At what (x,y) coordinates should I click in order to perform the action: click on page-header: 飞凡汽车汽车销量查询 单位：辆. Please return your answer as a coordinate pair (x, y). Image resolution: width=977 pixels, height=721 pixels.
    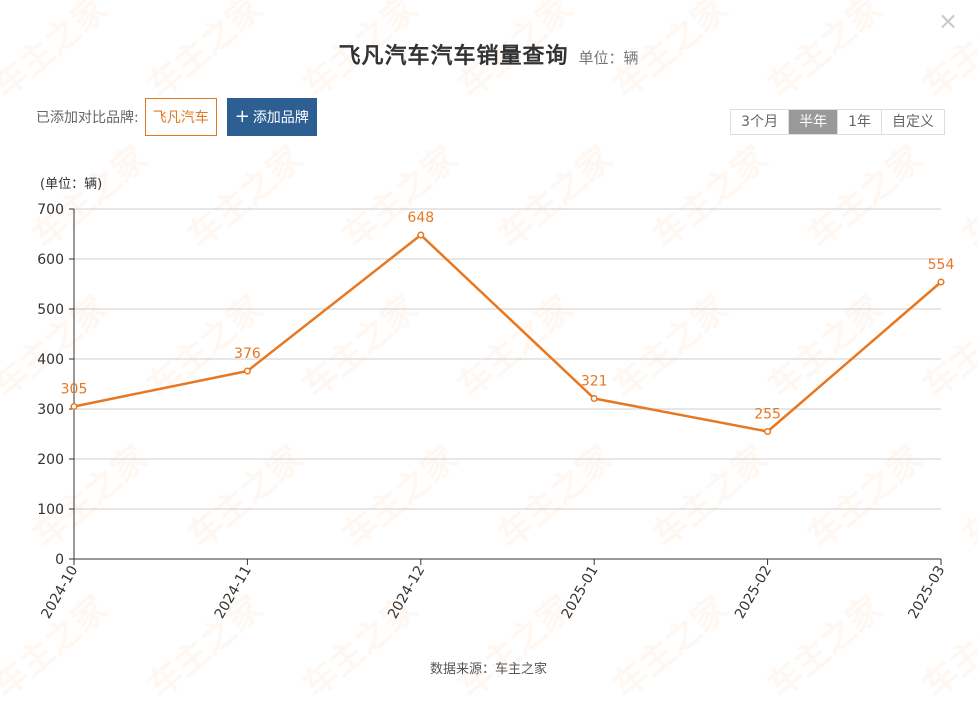
    Looking at the image, I should click on (488, 54).